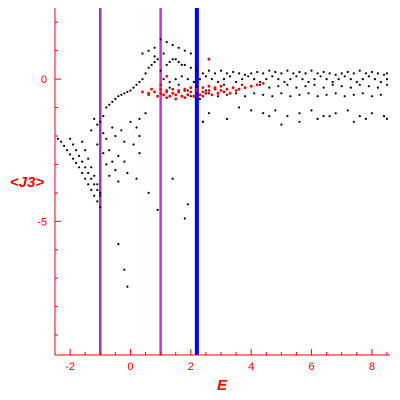 The width and height of the screenshot is (400, 400). Describe the element at coordinates (42, 222) in the screenshot. I see `y-tick-label: -5` at that location.